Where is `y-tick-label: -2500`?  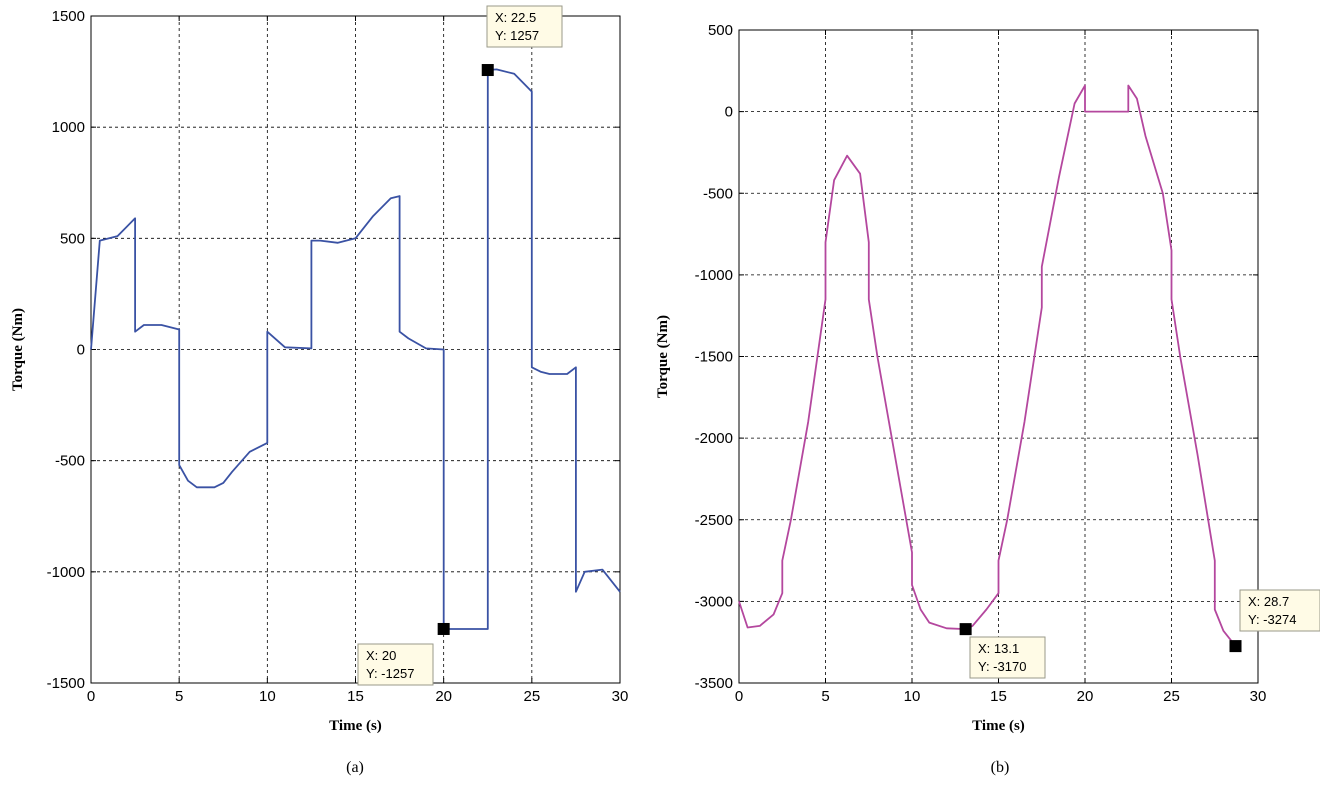
y-tick-label: -2500 is located at coordinates (714, 520).